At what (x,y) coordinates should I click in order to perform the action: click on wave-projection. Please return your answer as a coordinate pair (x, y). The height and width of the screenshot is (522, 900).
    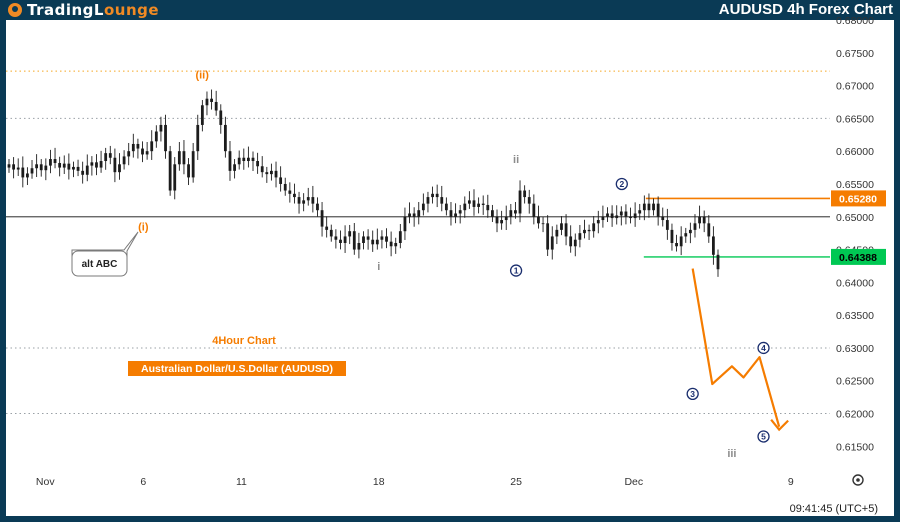
    Looking at the image, I should click on (740, 350).